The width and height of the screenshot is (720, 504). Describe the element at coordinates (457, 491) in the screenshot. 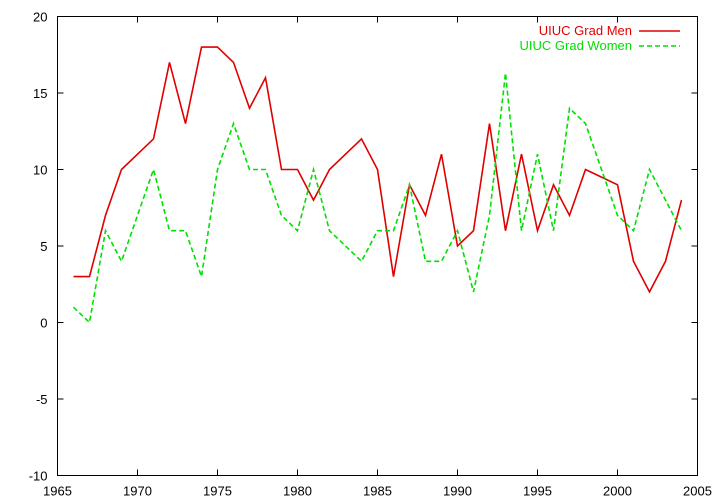

I see `x-tick-label: 1990` at that location.